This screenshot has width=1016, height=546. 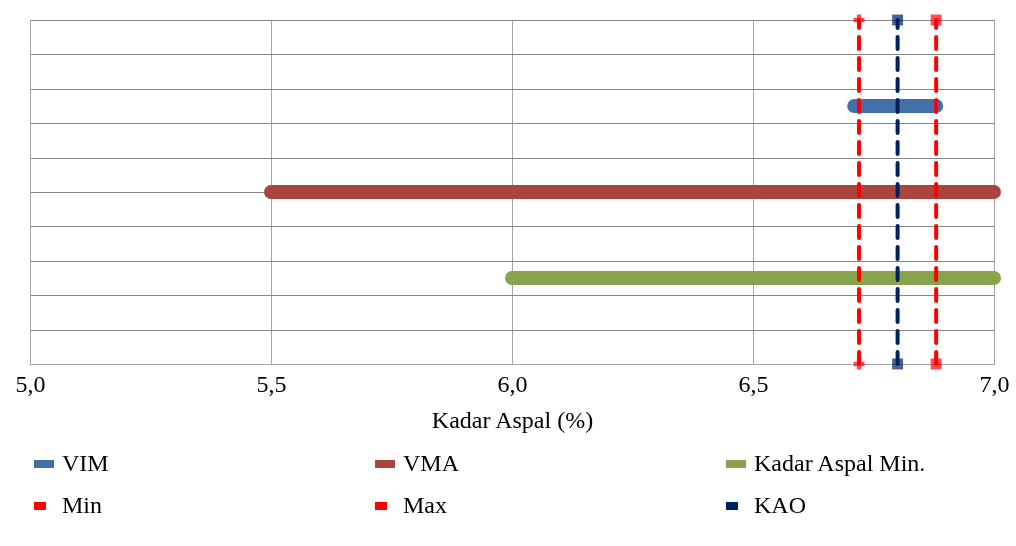 I want to click on x-tick-label: 7,0, so click(x=994, y=383).